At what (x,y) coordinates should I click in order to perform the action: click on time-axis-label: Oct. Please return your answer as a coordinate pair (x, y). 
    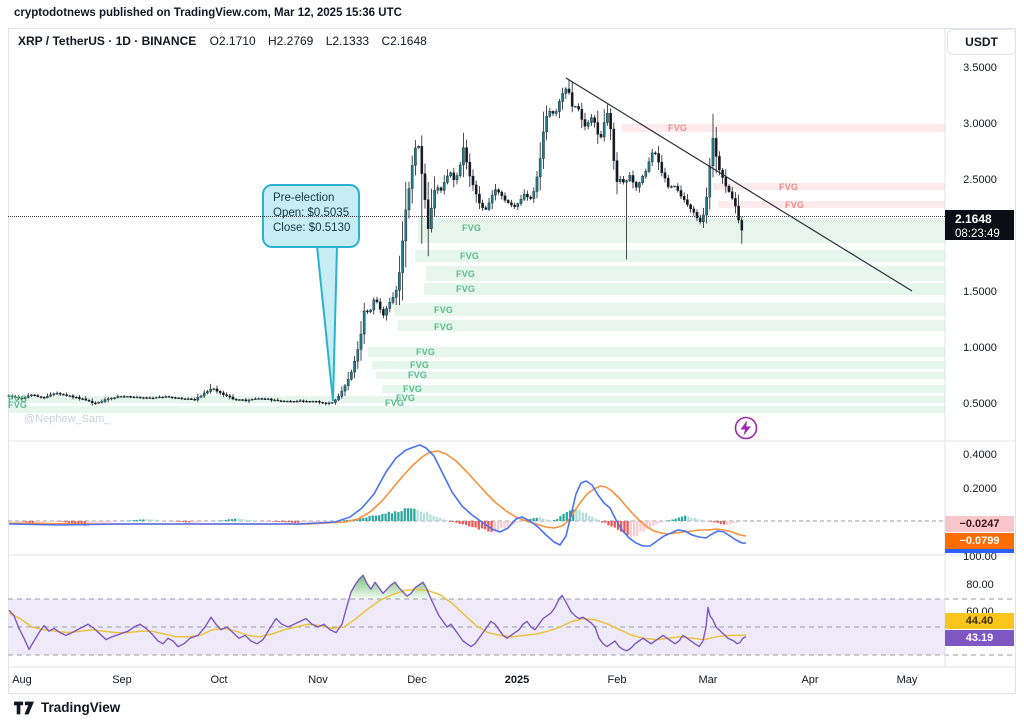
    Looking at the image, I should click on (219, 680).